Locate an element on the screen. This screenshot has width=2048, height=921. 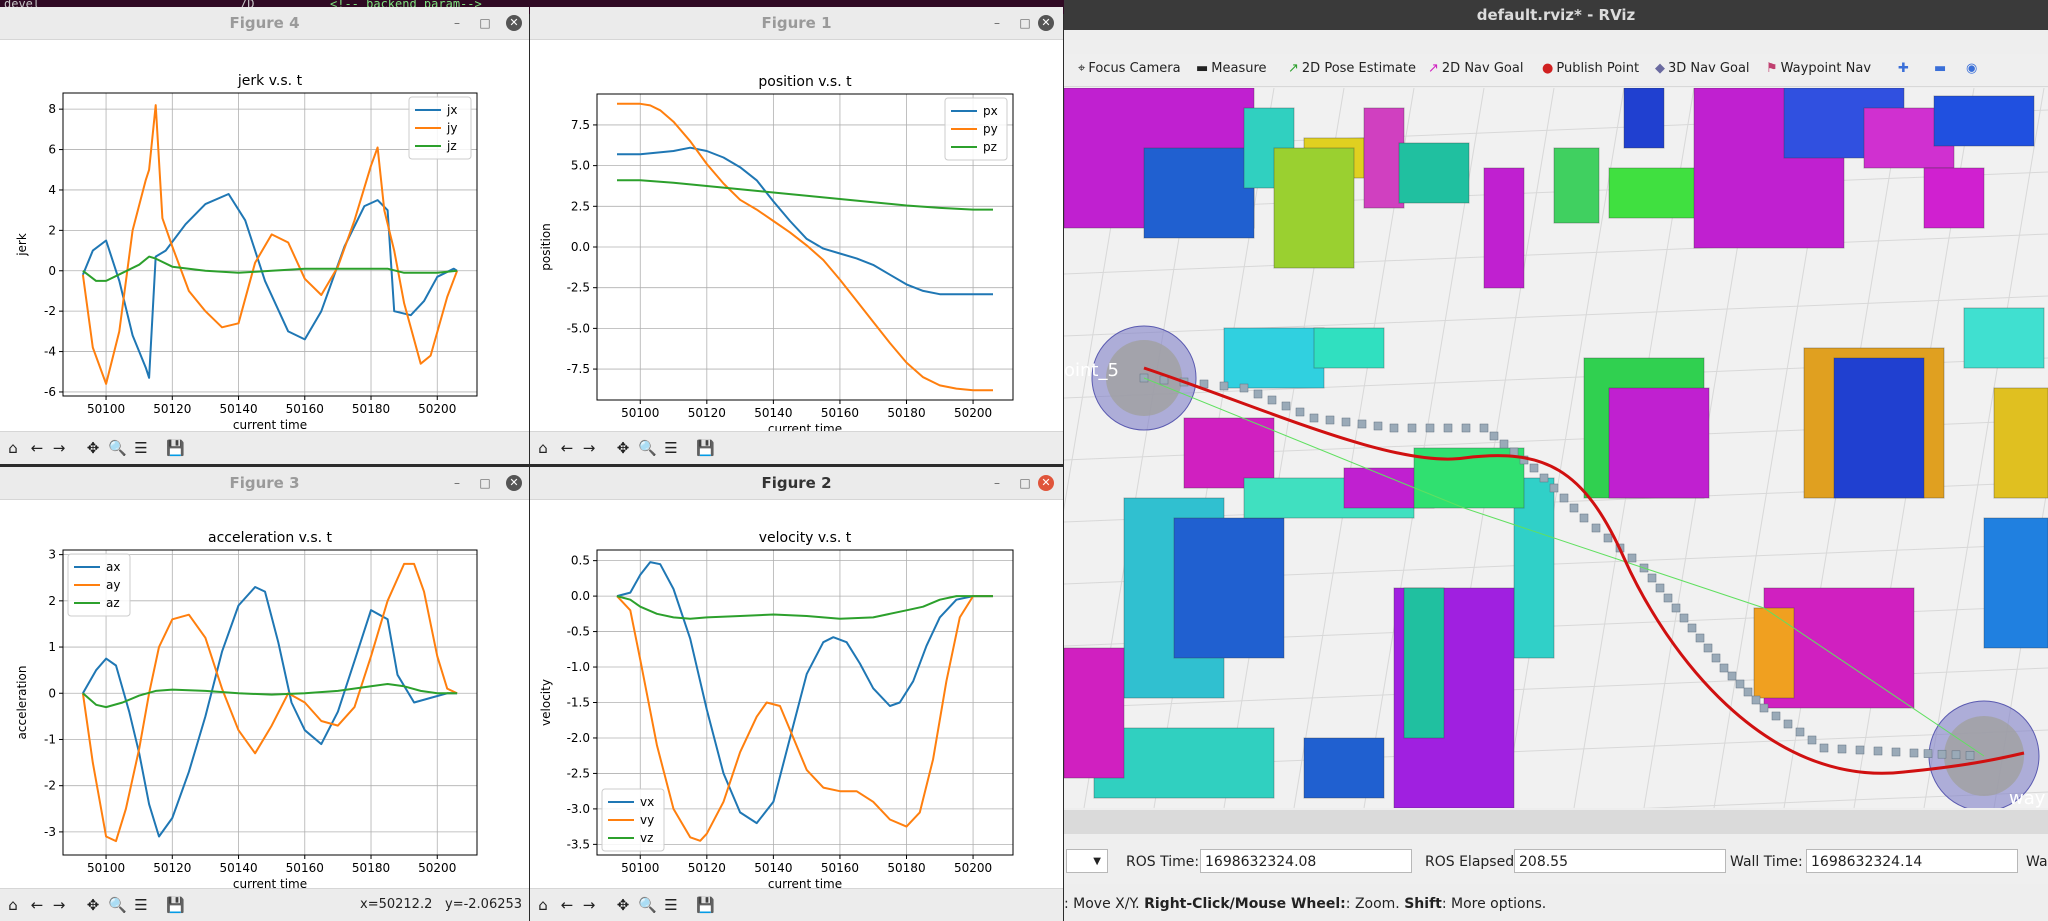
x-tick-label: 50200 is located at coordinates (437, 409).